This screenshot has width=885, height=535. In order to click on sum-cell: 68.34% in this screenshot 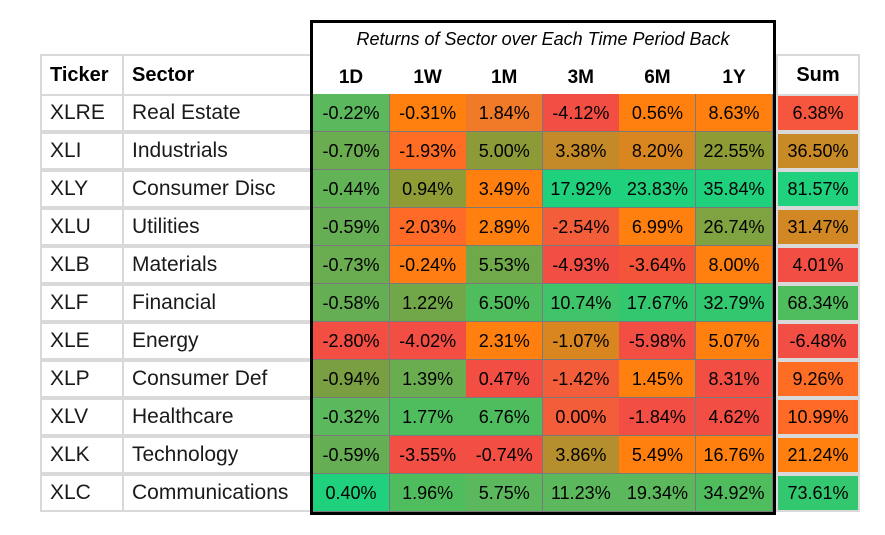, I will do `click(818, 303)`.